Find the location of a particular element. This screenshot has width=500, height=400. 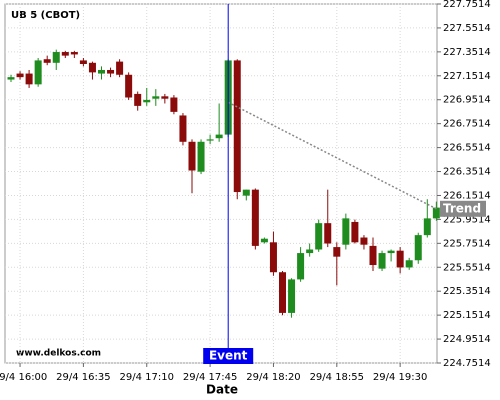

event-label-box is located at coordinates (228, 356).